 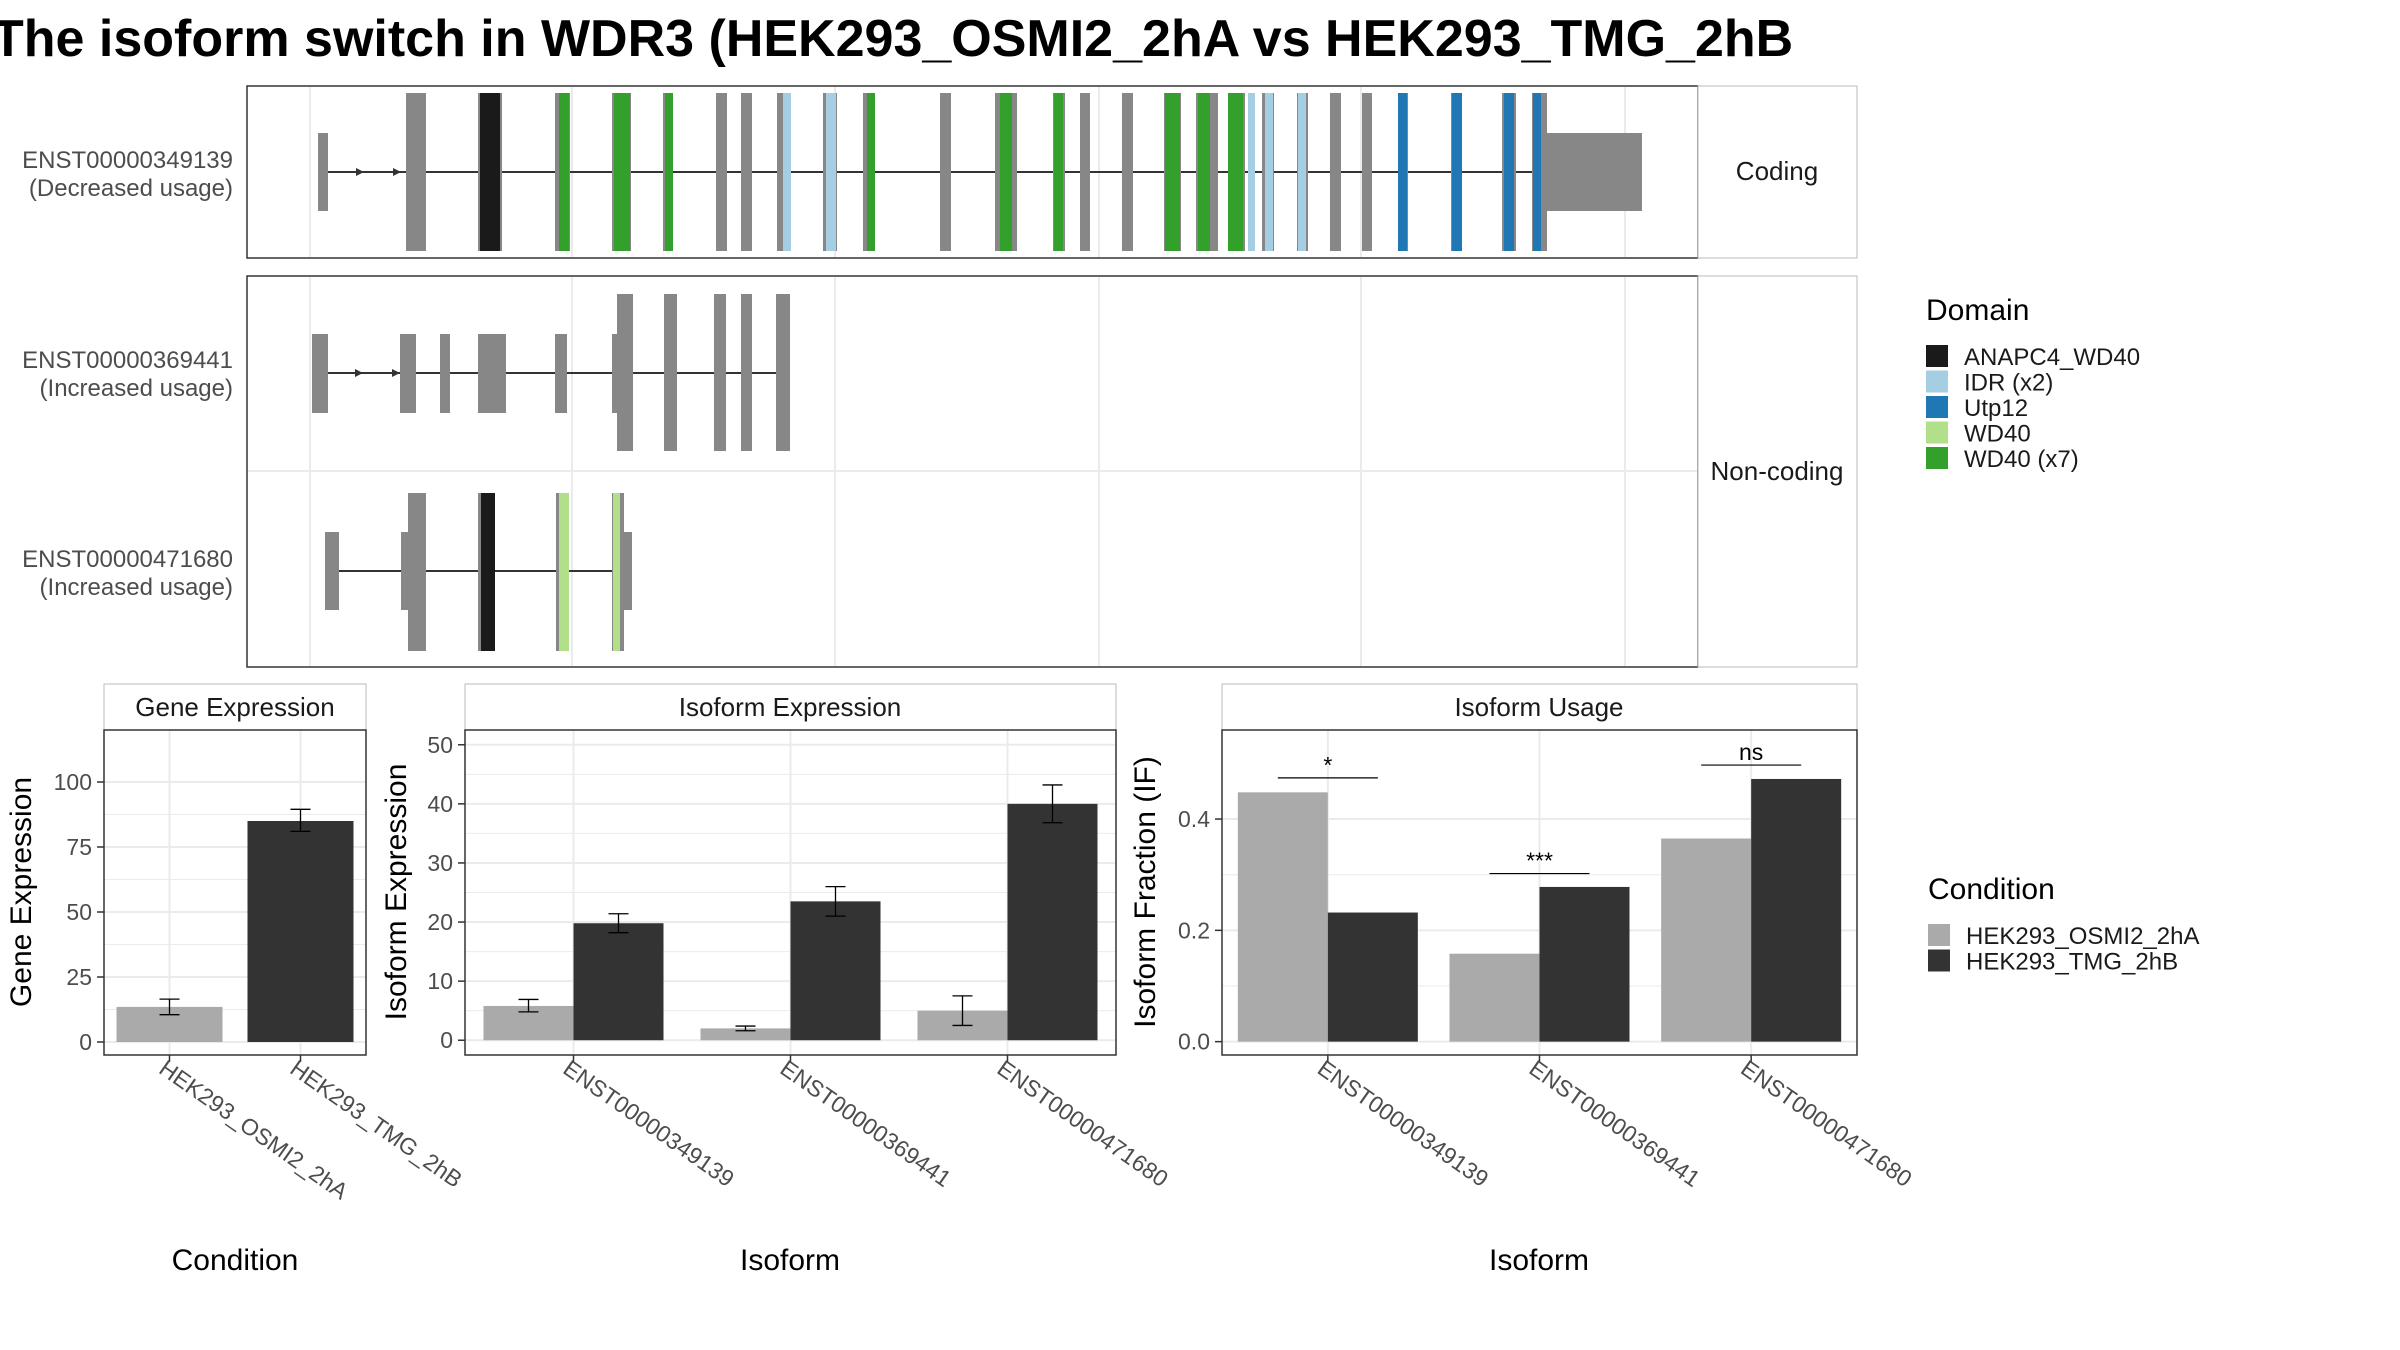 I want to click on isoform-usage-strip-label: Isoform Usage, so click(x=1538, y=707).